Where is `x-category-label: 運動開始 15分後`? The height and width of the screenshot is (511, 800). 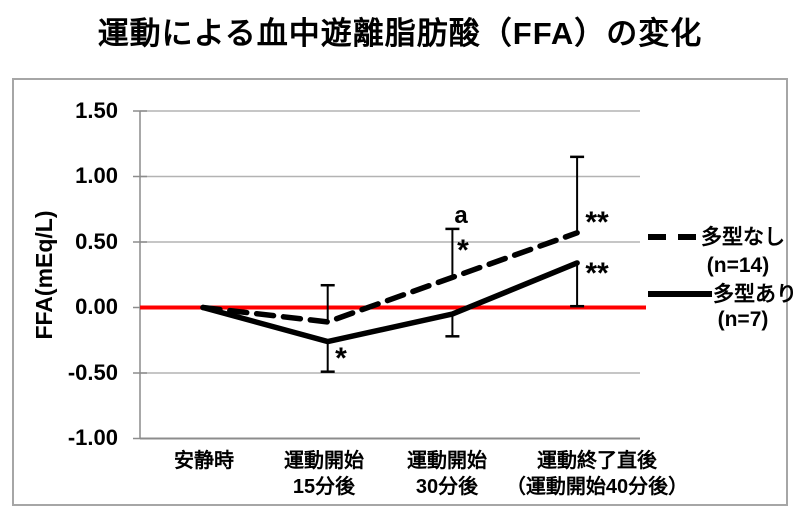
x-category-label: 運動開始 15分後 is located at coordinates (324, 474).